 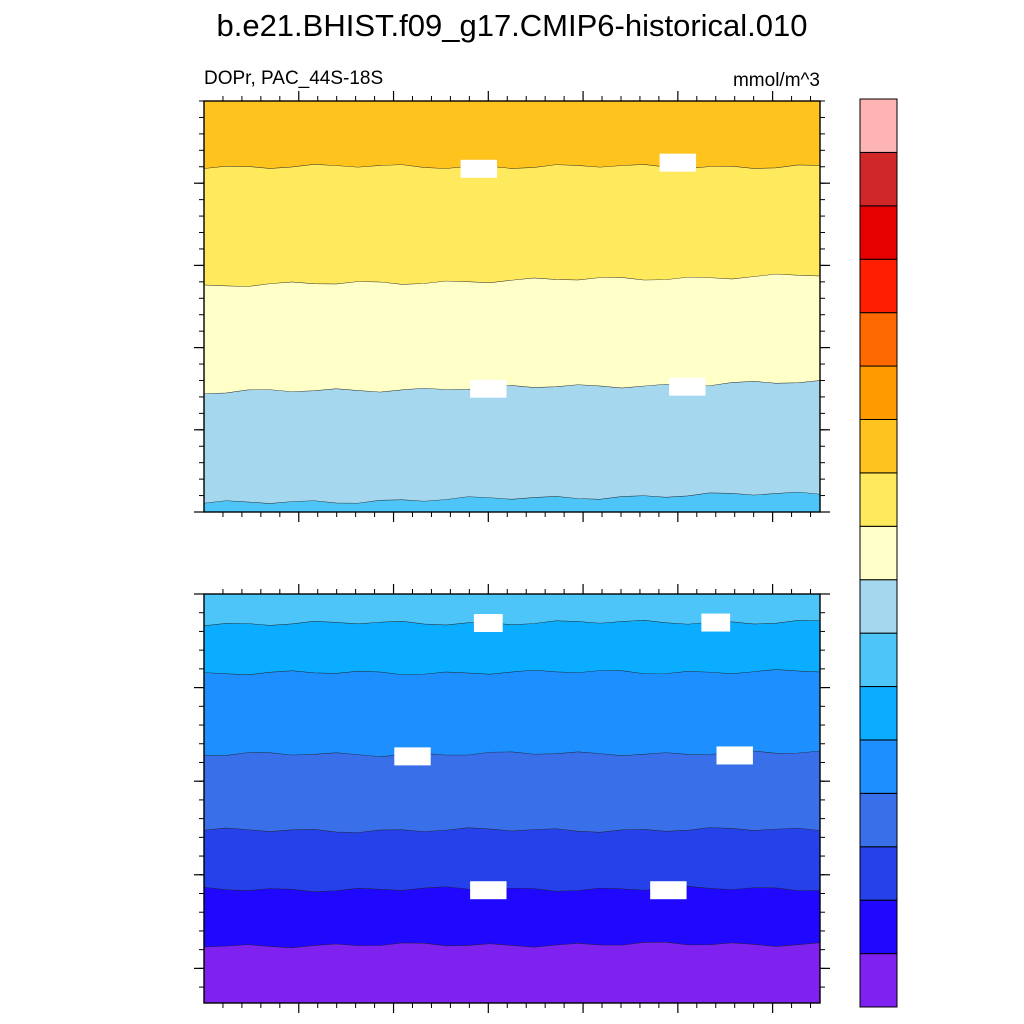 I want to click on subtitle-variable: DOPr, PAC_44S-18S, so click(x=293, y=78).